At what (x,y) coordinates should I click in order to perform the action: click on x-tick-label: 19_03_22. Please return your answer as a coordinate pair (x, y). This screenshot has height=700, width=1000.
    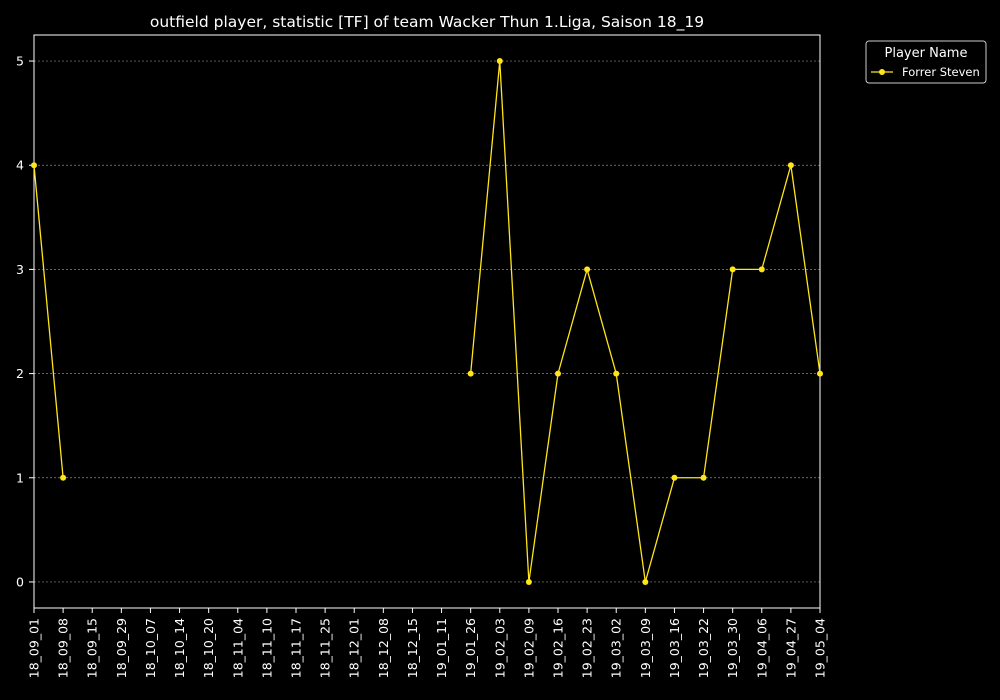
    Looking at the image, I should click on (703, 648).